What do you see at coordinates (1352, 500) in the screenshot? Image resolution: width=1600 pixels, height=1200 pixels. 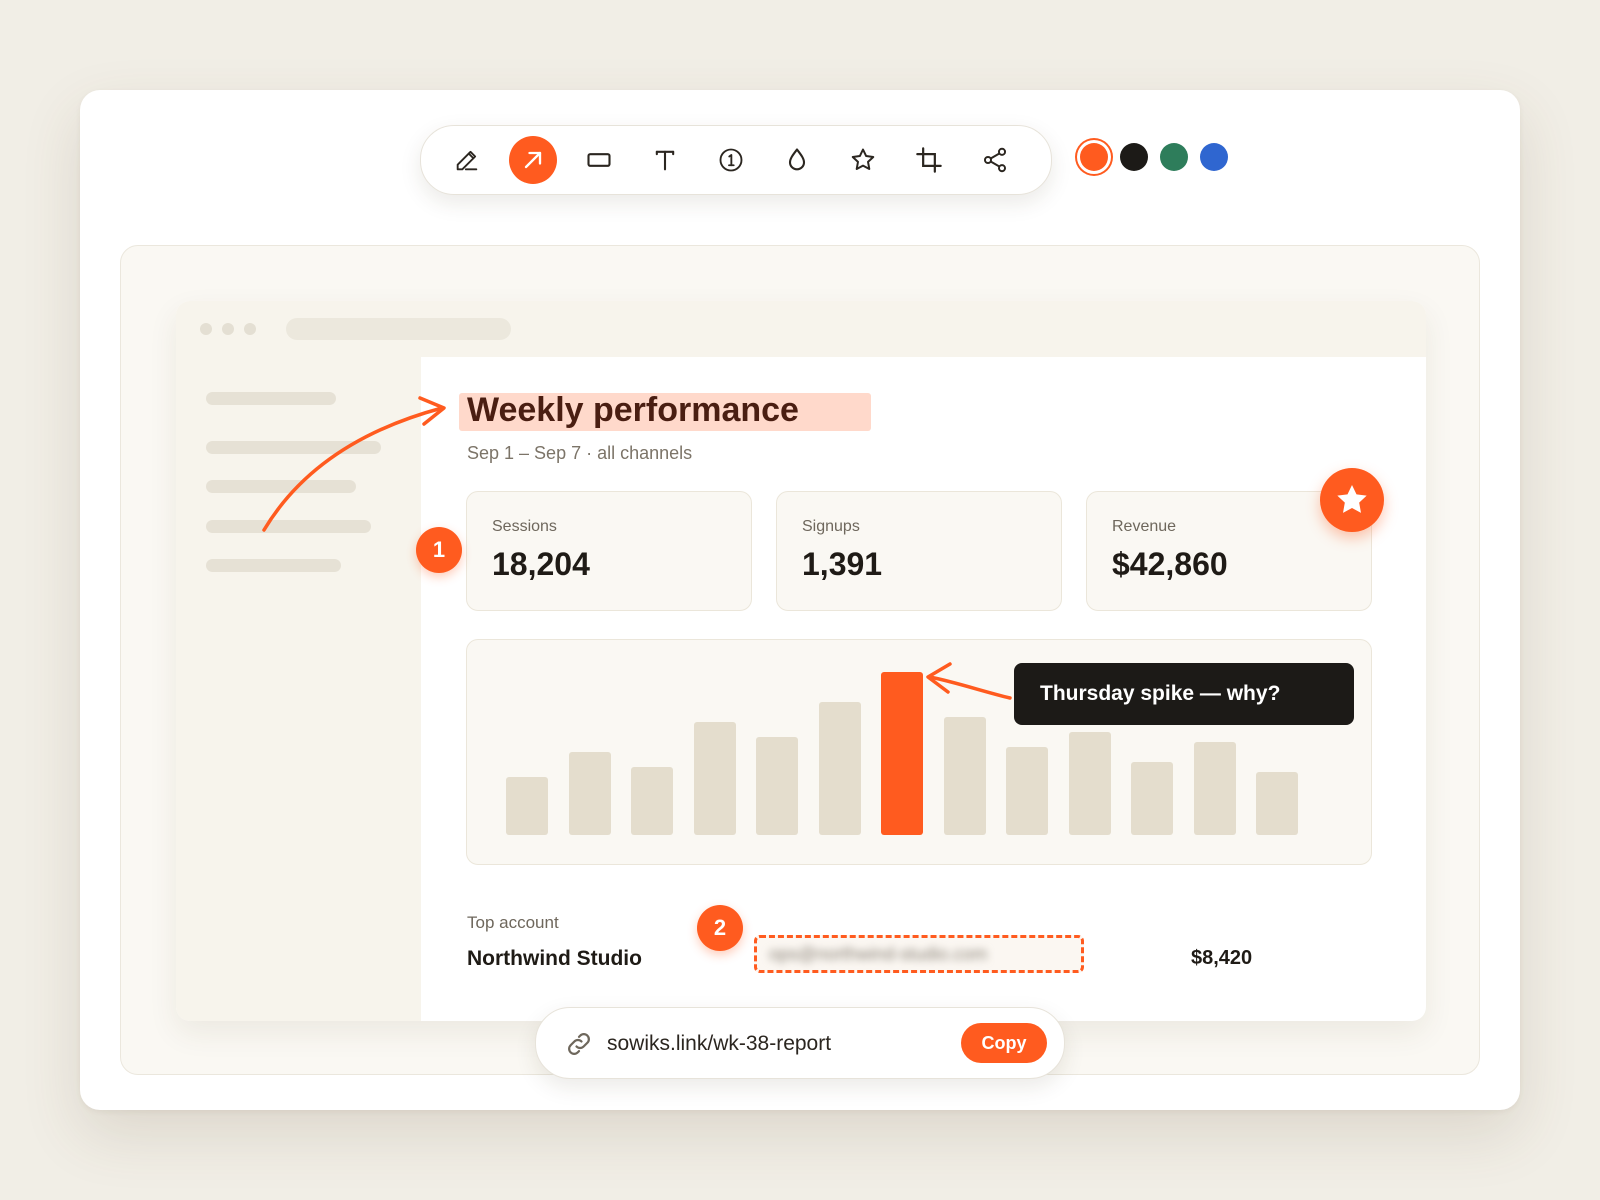 I see `star-sticker-icon` at bounding box center [1352, 500].